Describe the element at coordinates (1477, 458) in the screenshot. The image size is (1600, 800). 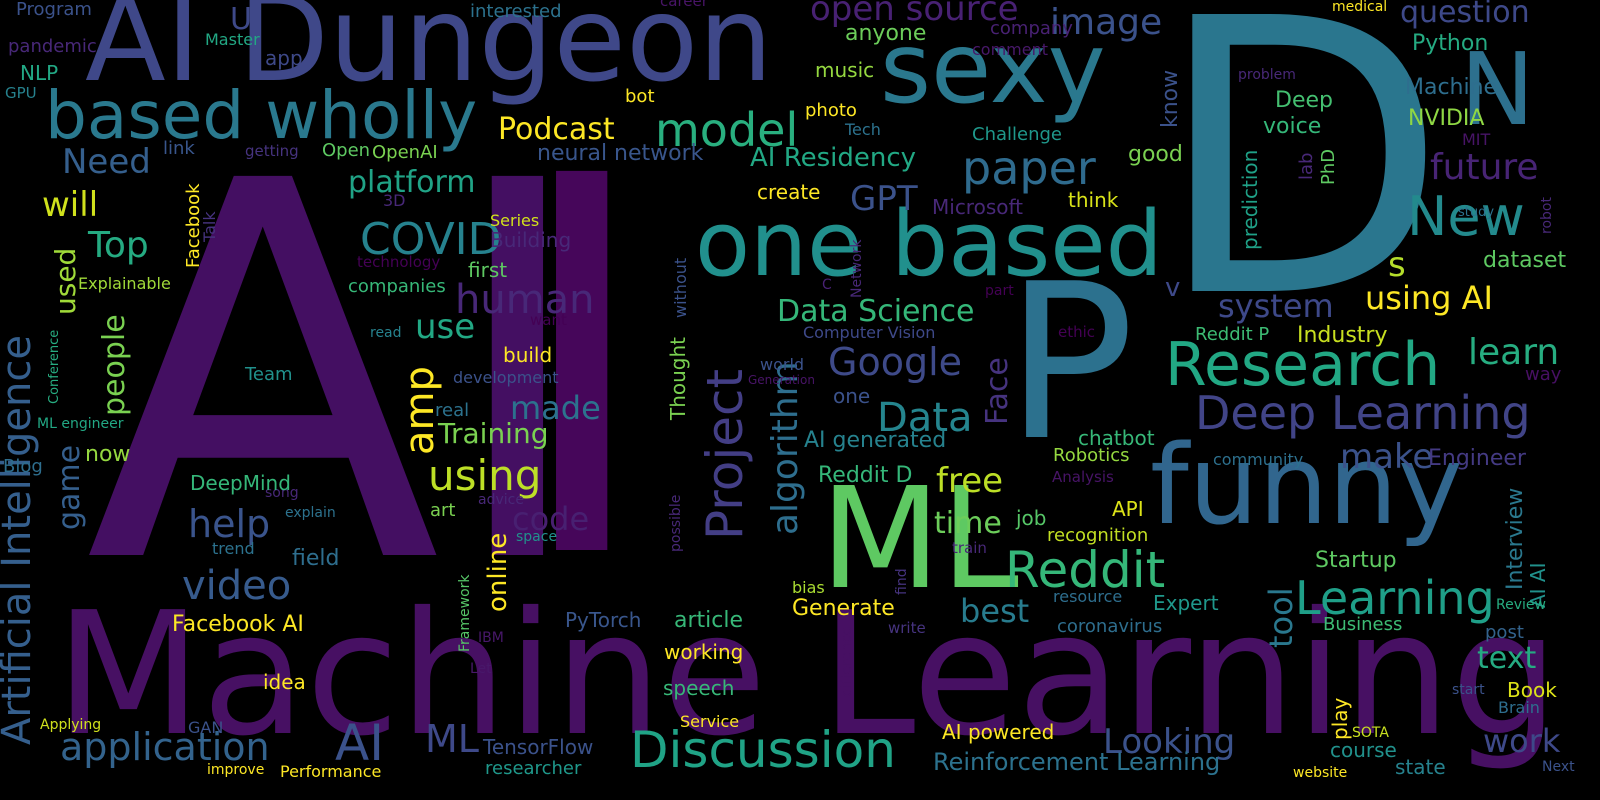
I see `word-74: Engineer` at that location.